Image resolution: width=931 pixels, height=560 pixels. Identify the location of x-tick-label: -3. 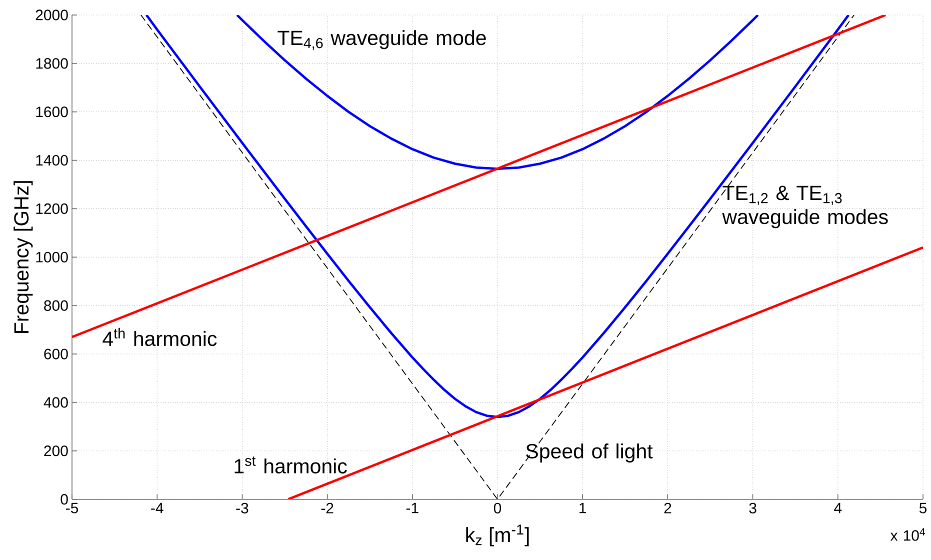
(242, 508).